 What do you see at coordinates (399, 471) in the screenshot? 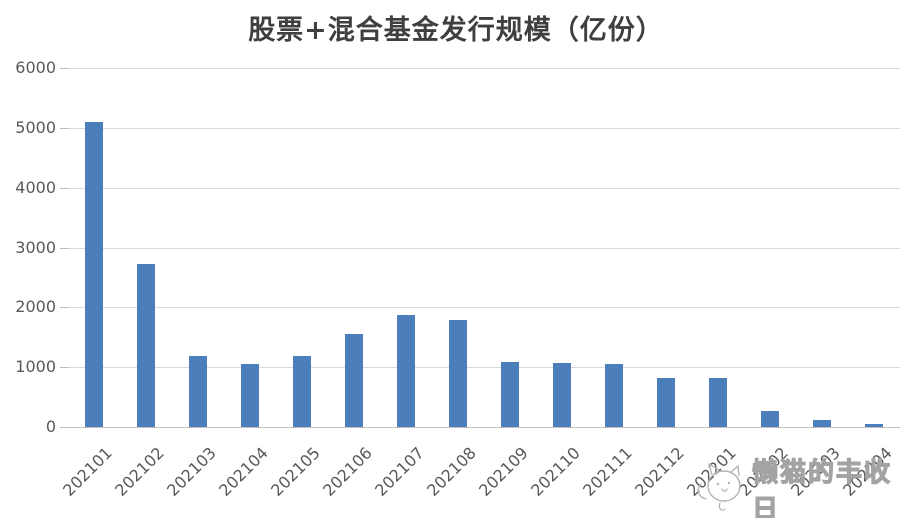
I see `x-axis-label: 202107` at bounding box center [399, 471].